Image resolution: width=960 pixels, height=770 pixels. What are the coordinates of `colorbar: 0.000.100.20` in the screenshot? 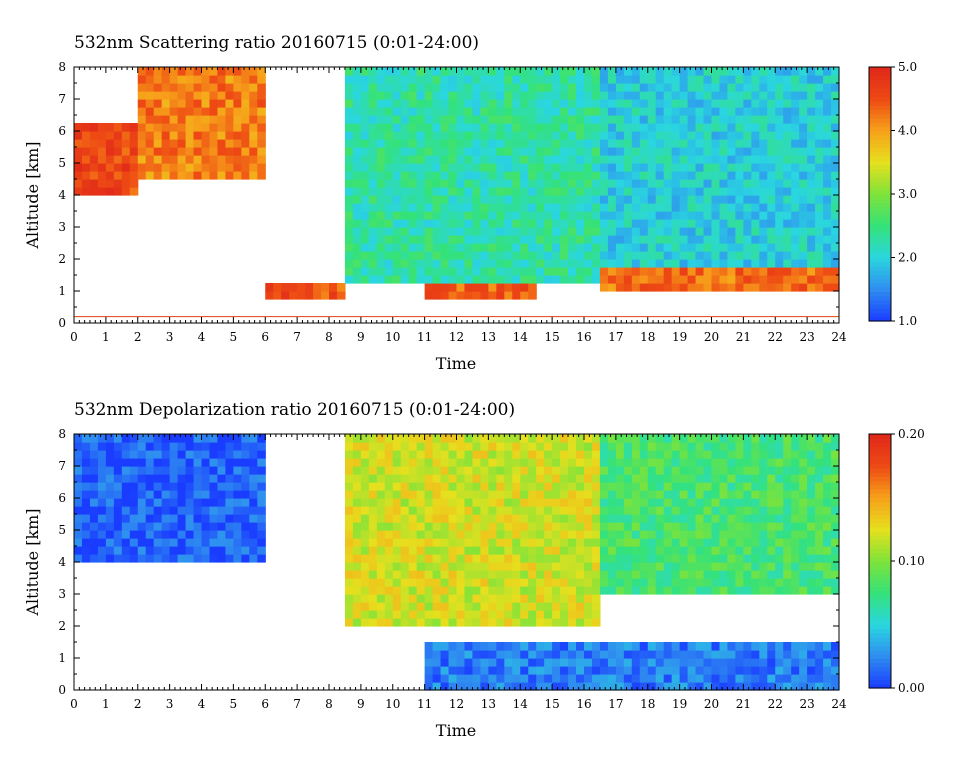 It's located at (896, 561).